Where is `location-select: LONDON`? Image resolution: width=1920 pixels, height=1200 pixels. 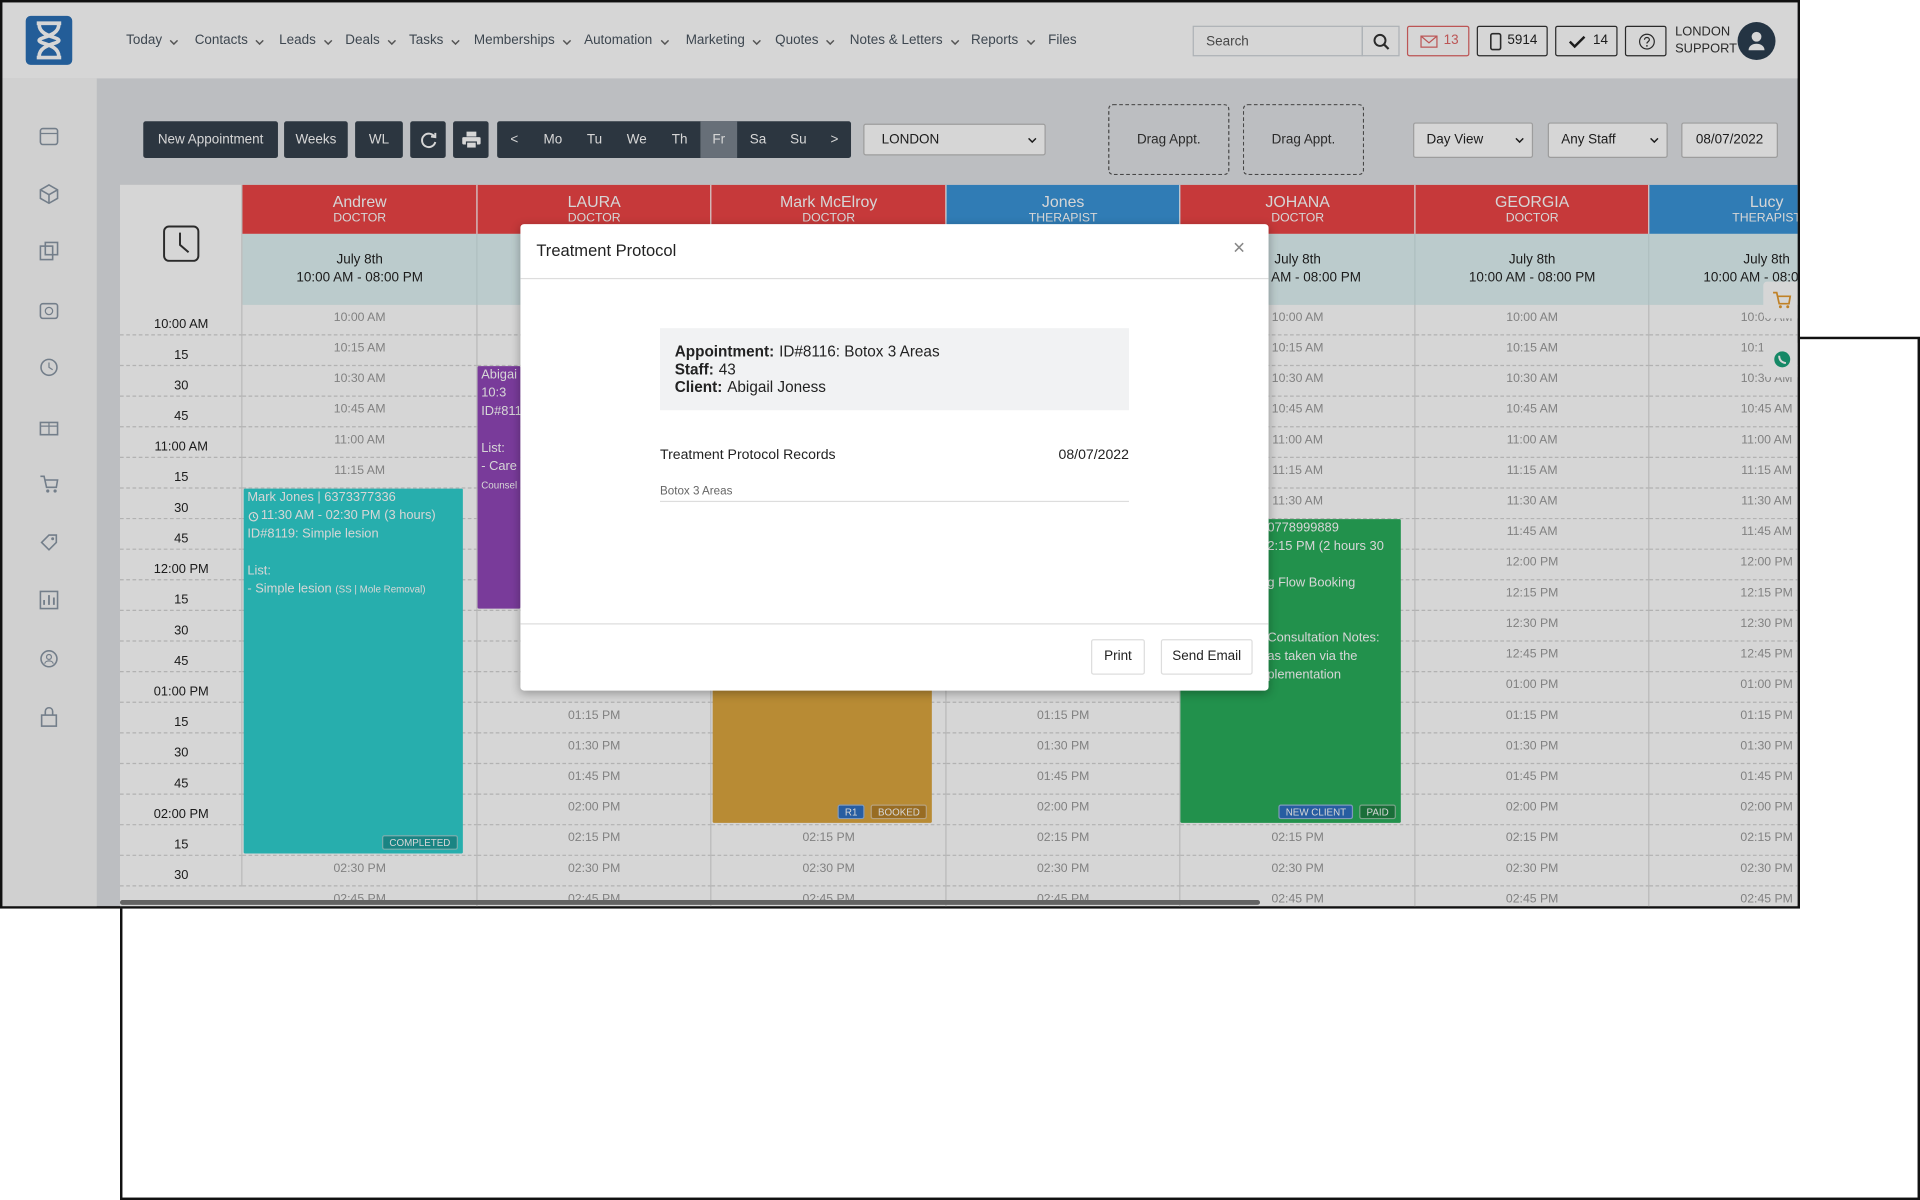
location-select: LONDON is located at coordinates (954, 139).